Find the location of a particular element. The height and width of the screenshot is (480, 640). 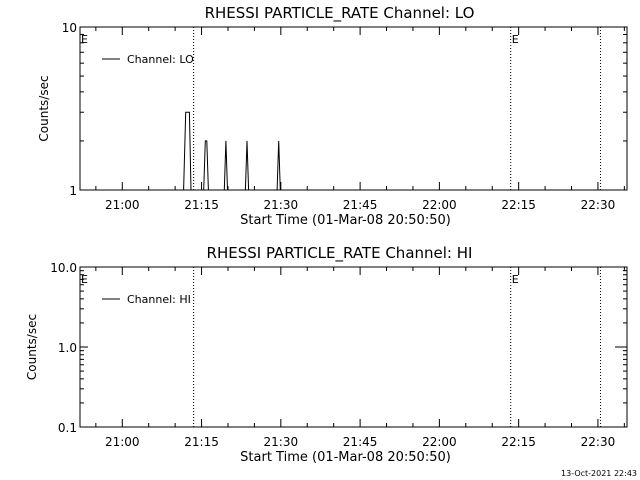

footer-timestamp: 13-Oct-2021 22:43 is located at coordinates (599, 473).